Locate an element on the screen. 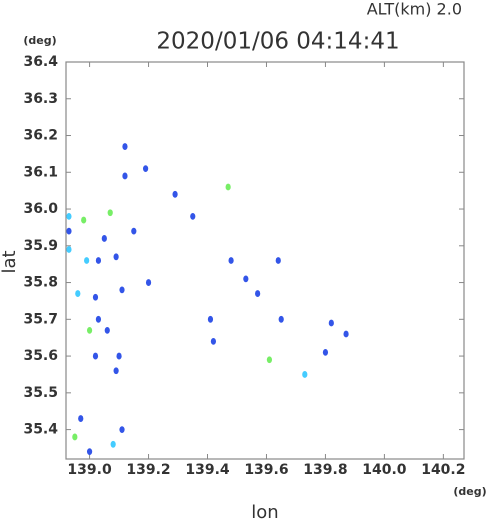  y-tick-label: 35.9 is located at coordinates (40, 246).